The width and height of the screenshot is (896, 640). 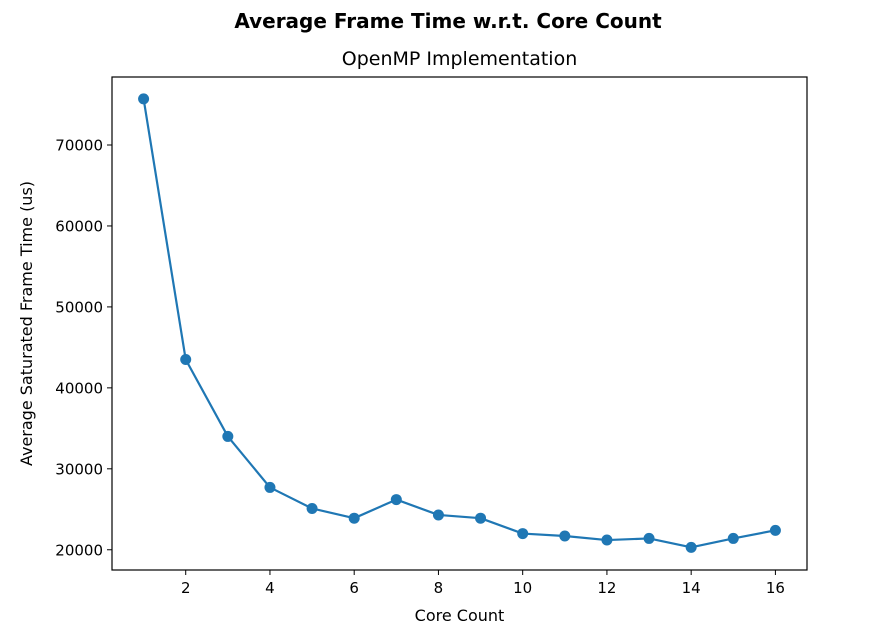 I want to click on x-axis: 2 4 6 8 10 12 14 16, so click(x=483, y=583).